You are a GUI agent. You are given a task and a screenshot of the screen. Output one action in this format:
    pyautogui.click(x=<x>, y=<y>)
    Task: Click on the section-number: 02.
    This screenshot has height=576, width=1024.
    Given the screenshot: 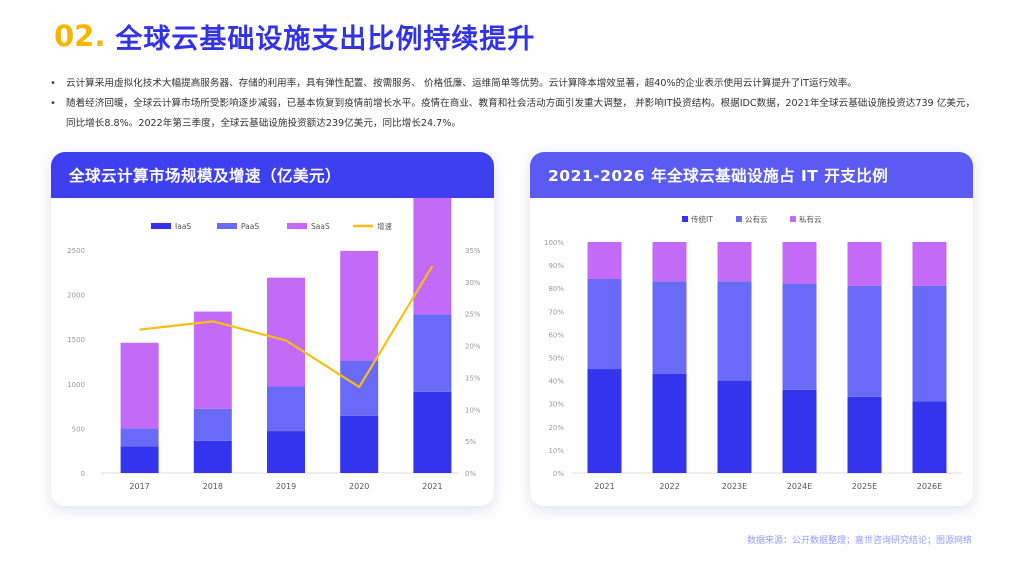 What is the action you would take?
    pyautogui.click(x=80, y=36)
    